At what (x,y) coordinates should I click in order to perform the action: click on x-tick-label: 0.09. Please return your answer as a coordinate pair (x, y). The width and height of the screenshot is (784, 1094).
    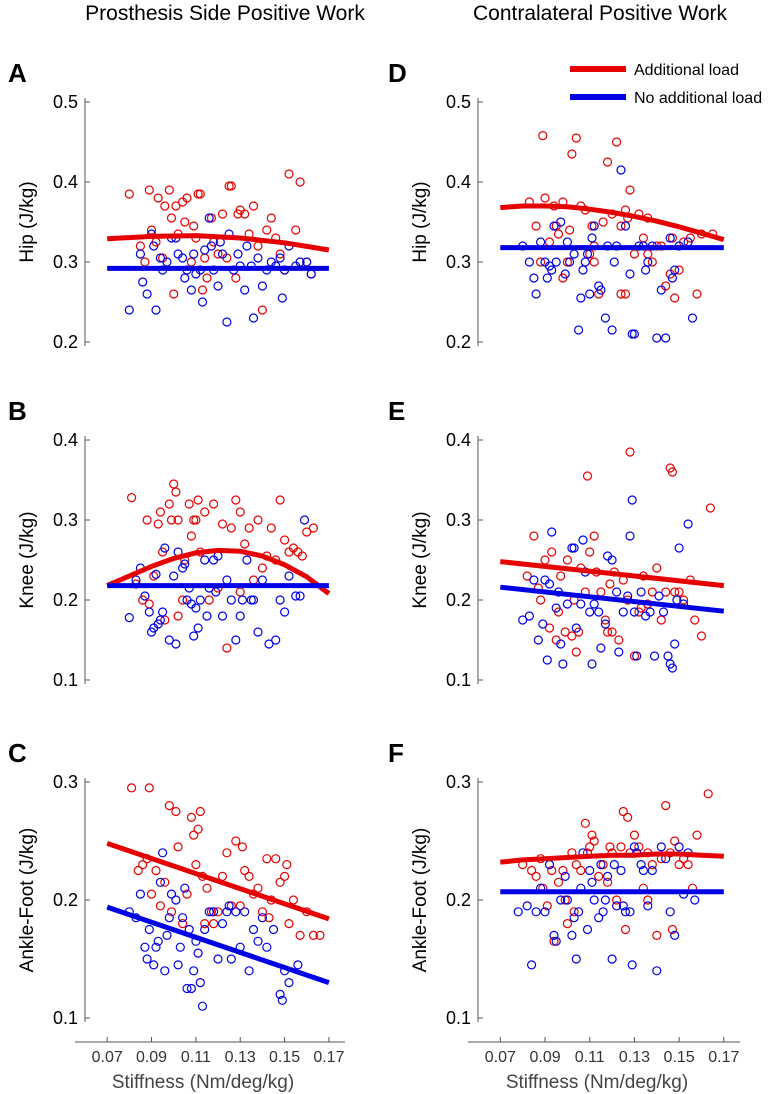
    Looking at the image, I should click on (544, 1057).